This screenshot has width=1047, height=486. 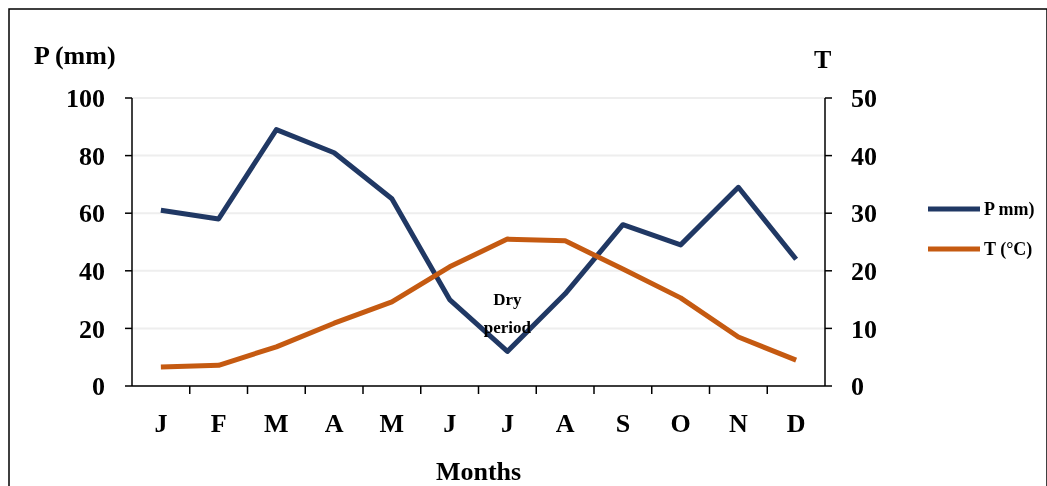 What do you see at coordinates (92, 156) in the screenshot?
I see `y-tick-label: 80` at bounding box center [92, 156].